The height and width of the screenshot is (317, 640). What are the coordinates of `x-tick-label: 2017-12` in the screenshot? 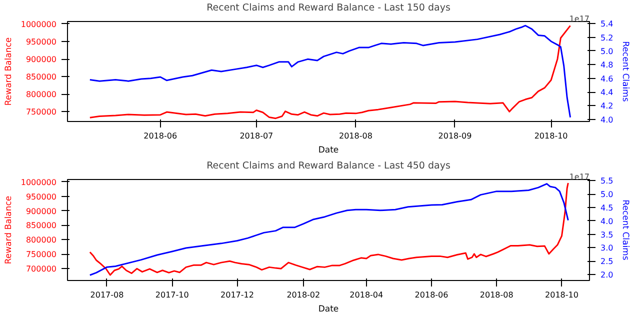 It's located at (237, 295).